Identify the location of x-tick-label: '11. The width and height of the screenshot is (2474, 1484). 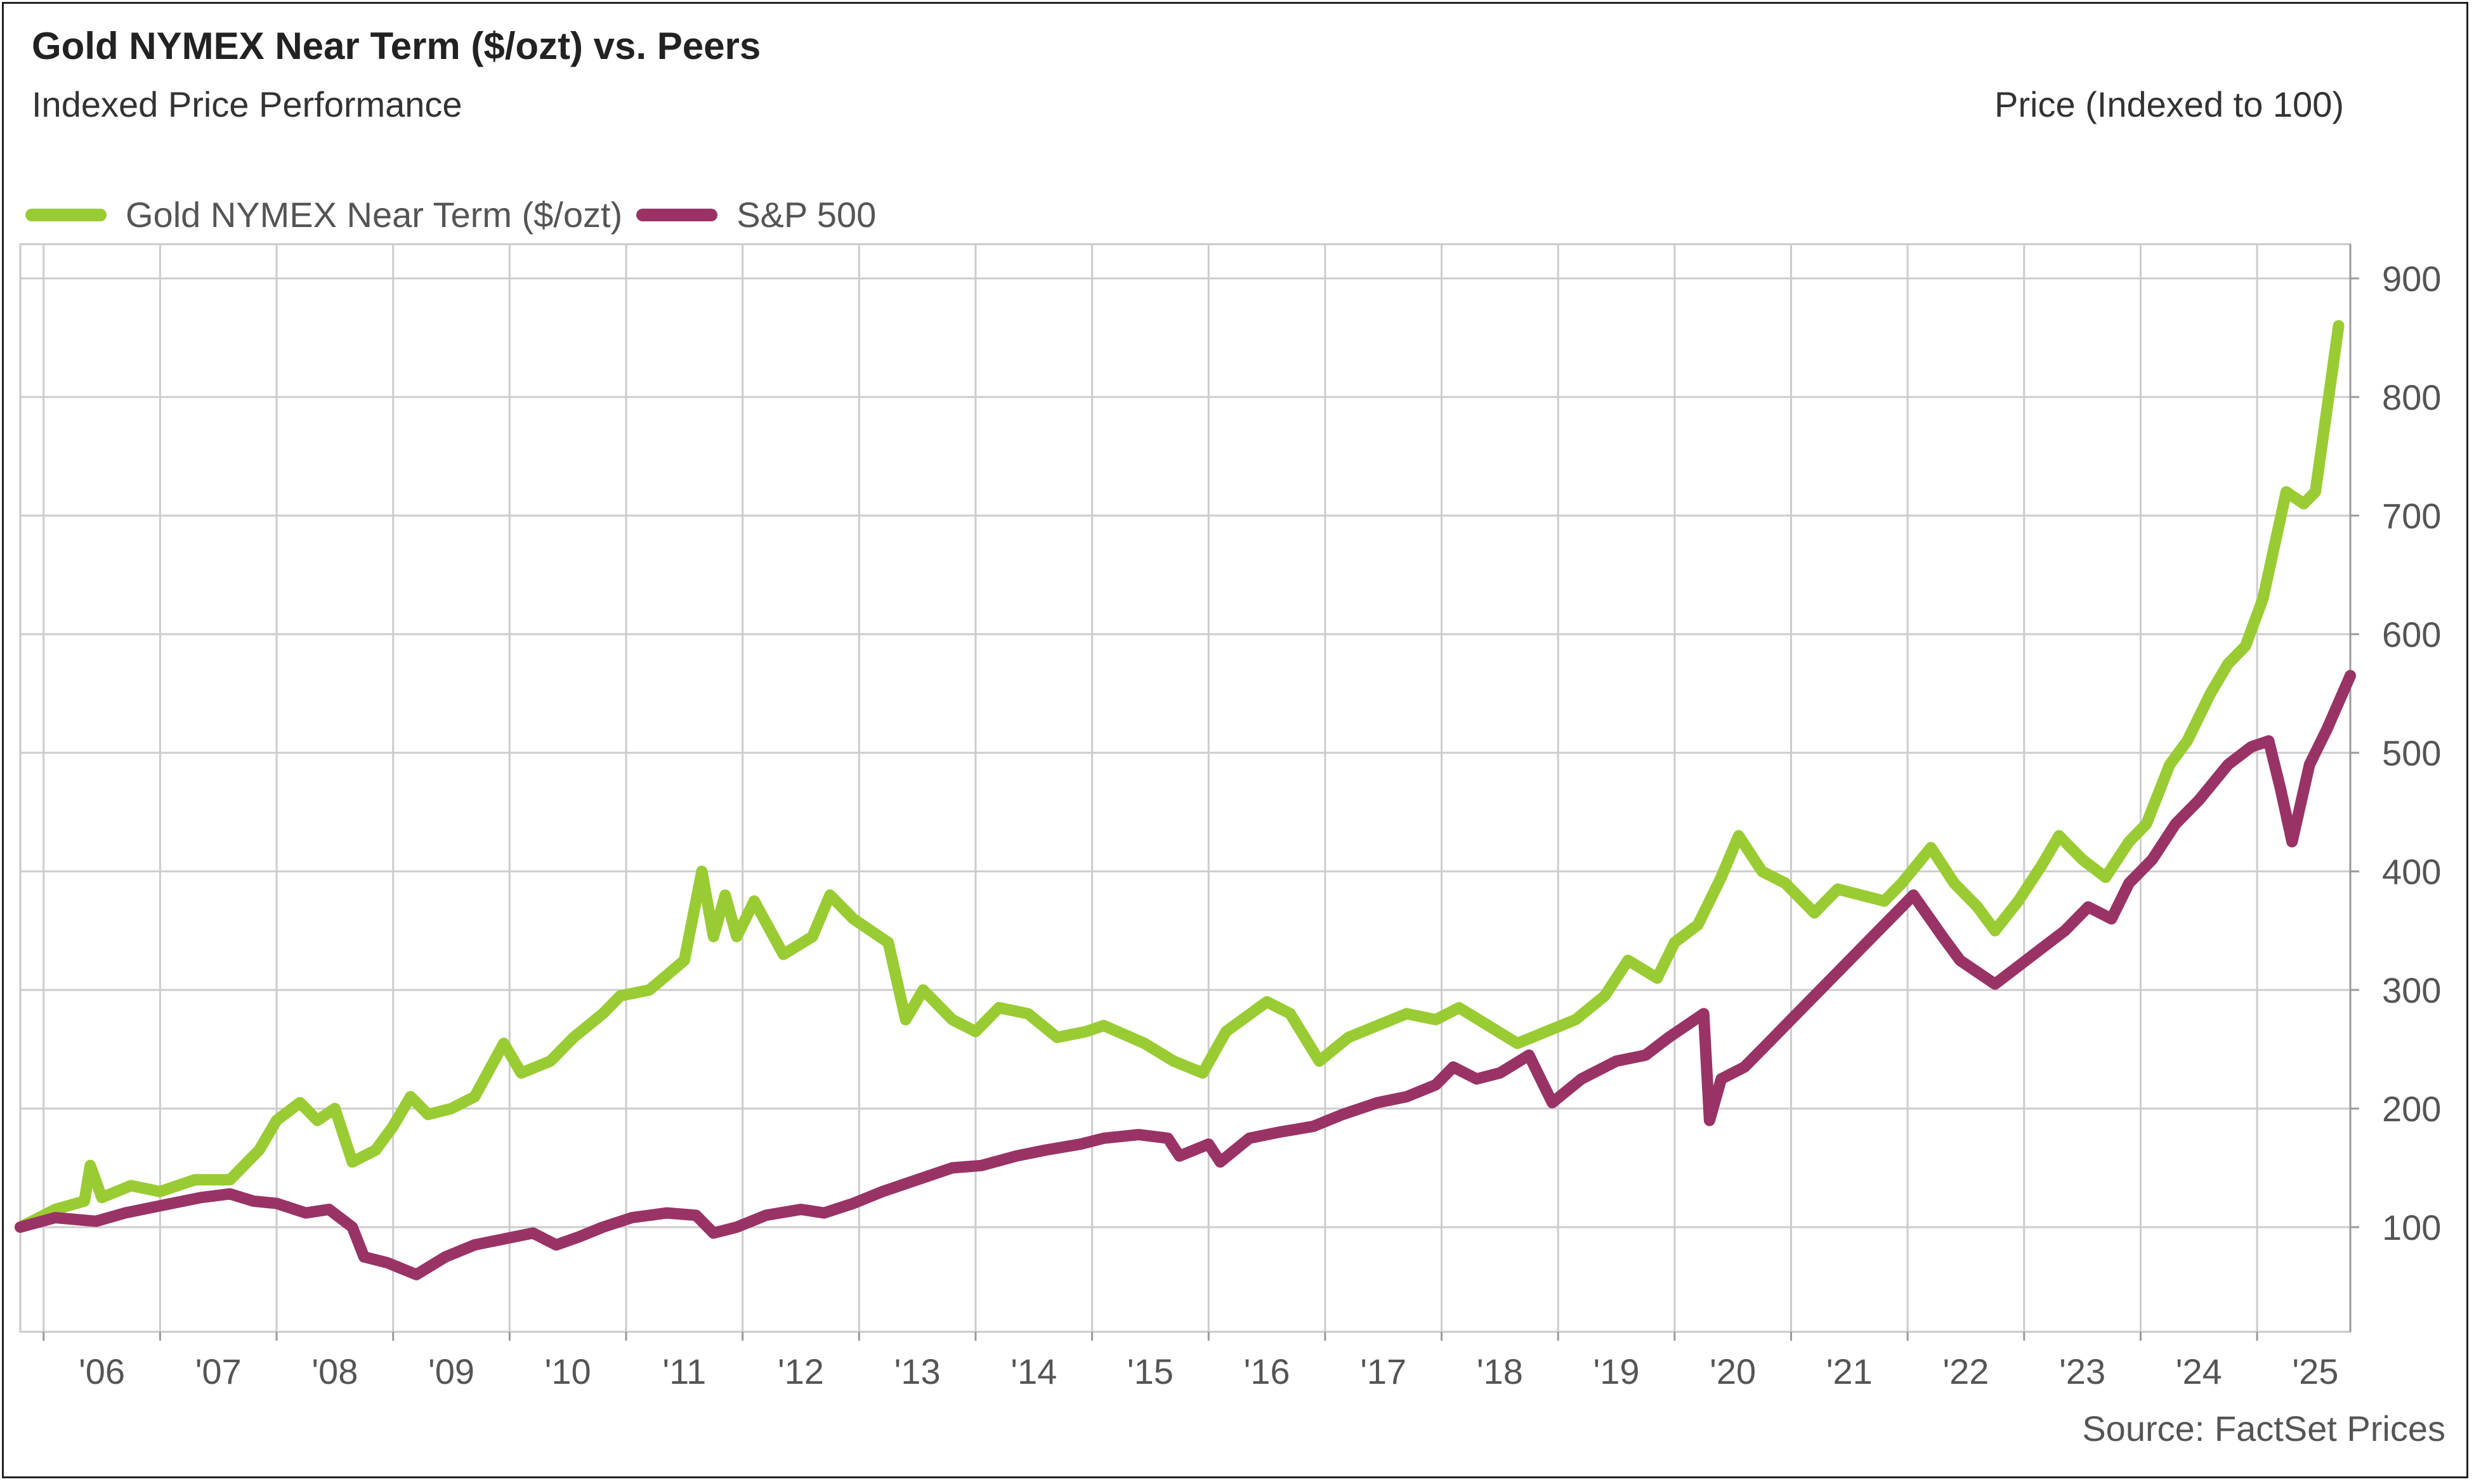
(684, 1371).